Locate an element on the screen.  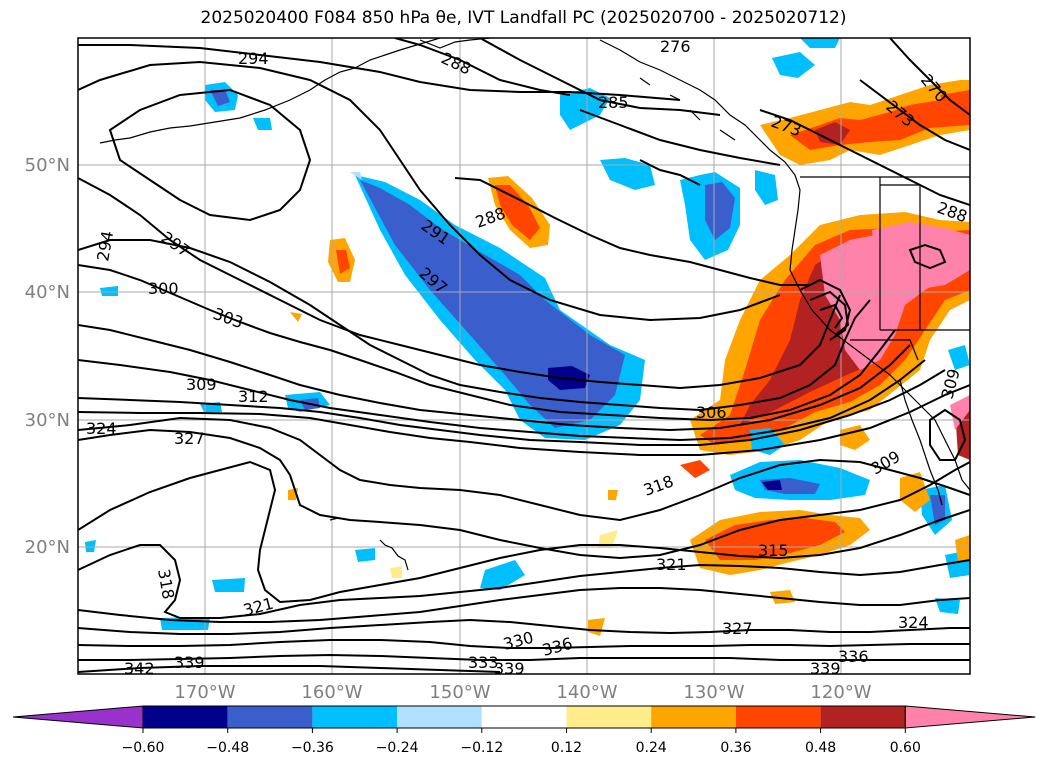
contour-label: 300 is located at coordinates (163, 288).